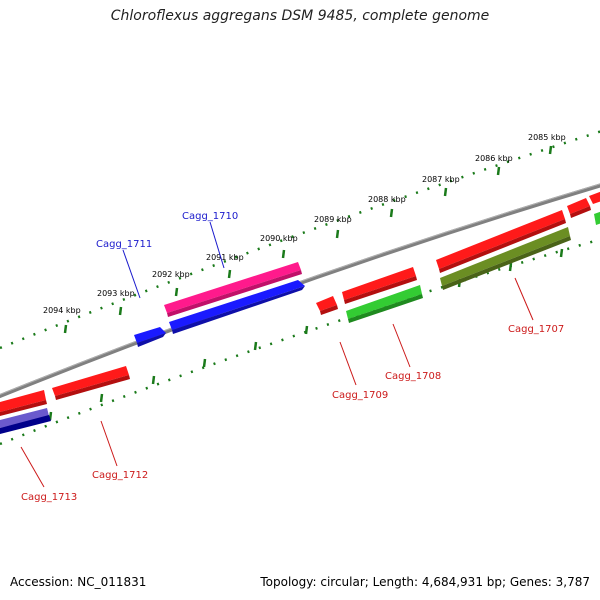 This screenshot has width=600, height=600. Describe the element at coordinates (387, 199) in the screenshot. I see `ruler-label: 2088 kbp` at that location.